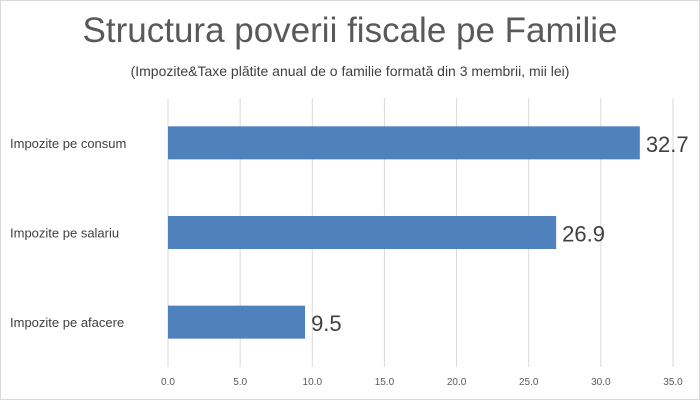 This screenshot has width=700, height=400. What do you see at coordinates (457, 382) in the screenshot?
I see `x-tick-label: 20.0` at bounding box center [457, 382].